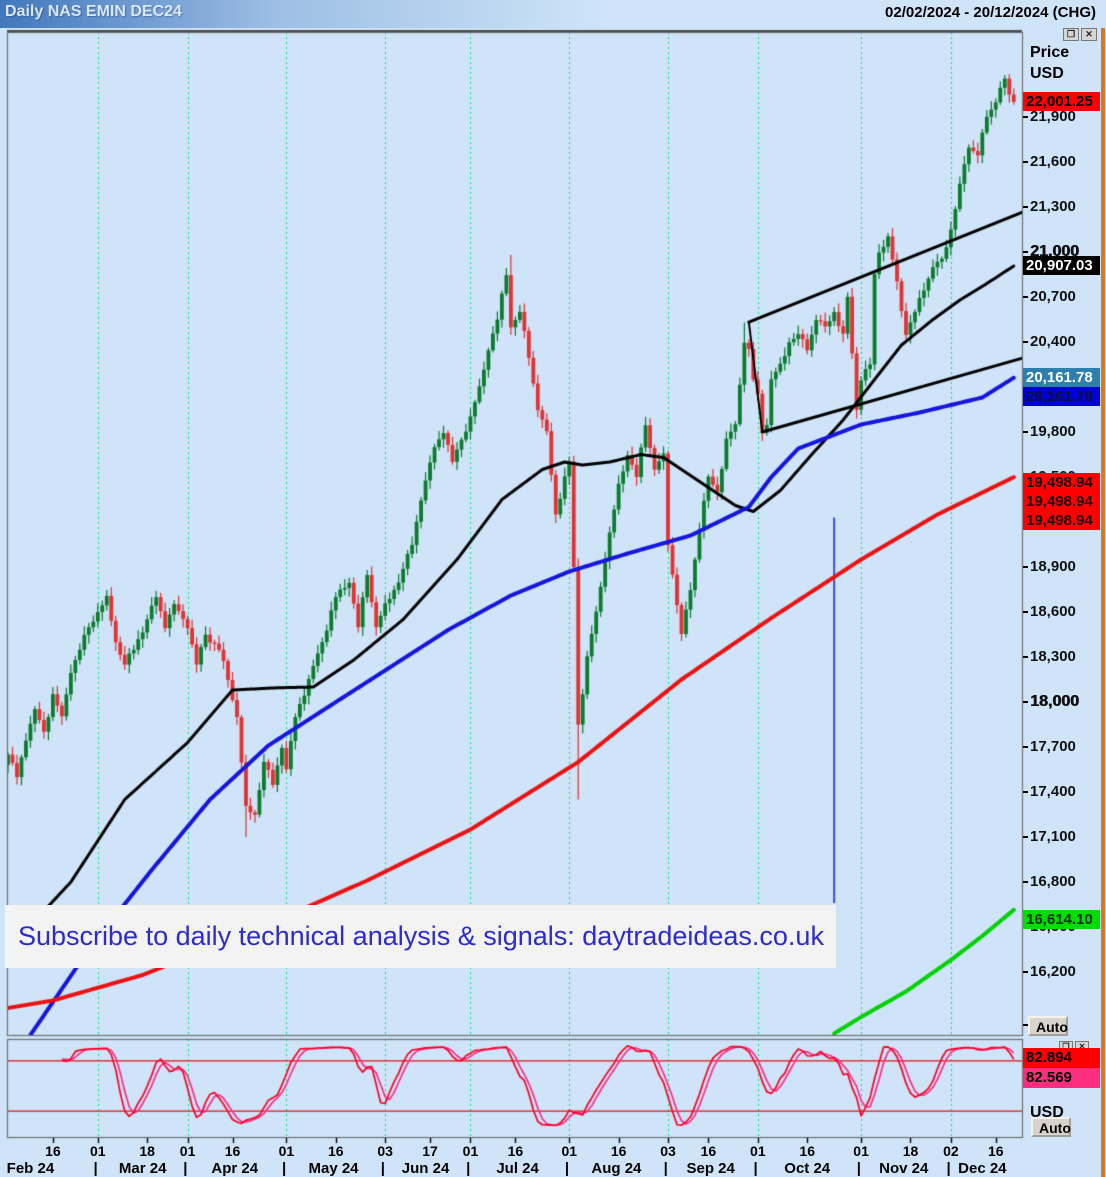  Describe the element at coordinates (904, 1168) in the screenshot. I see `month-label: Nov 24` at that location.